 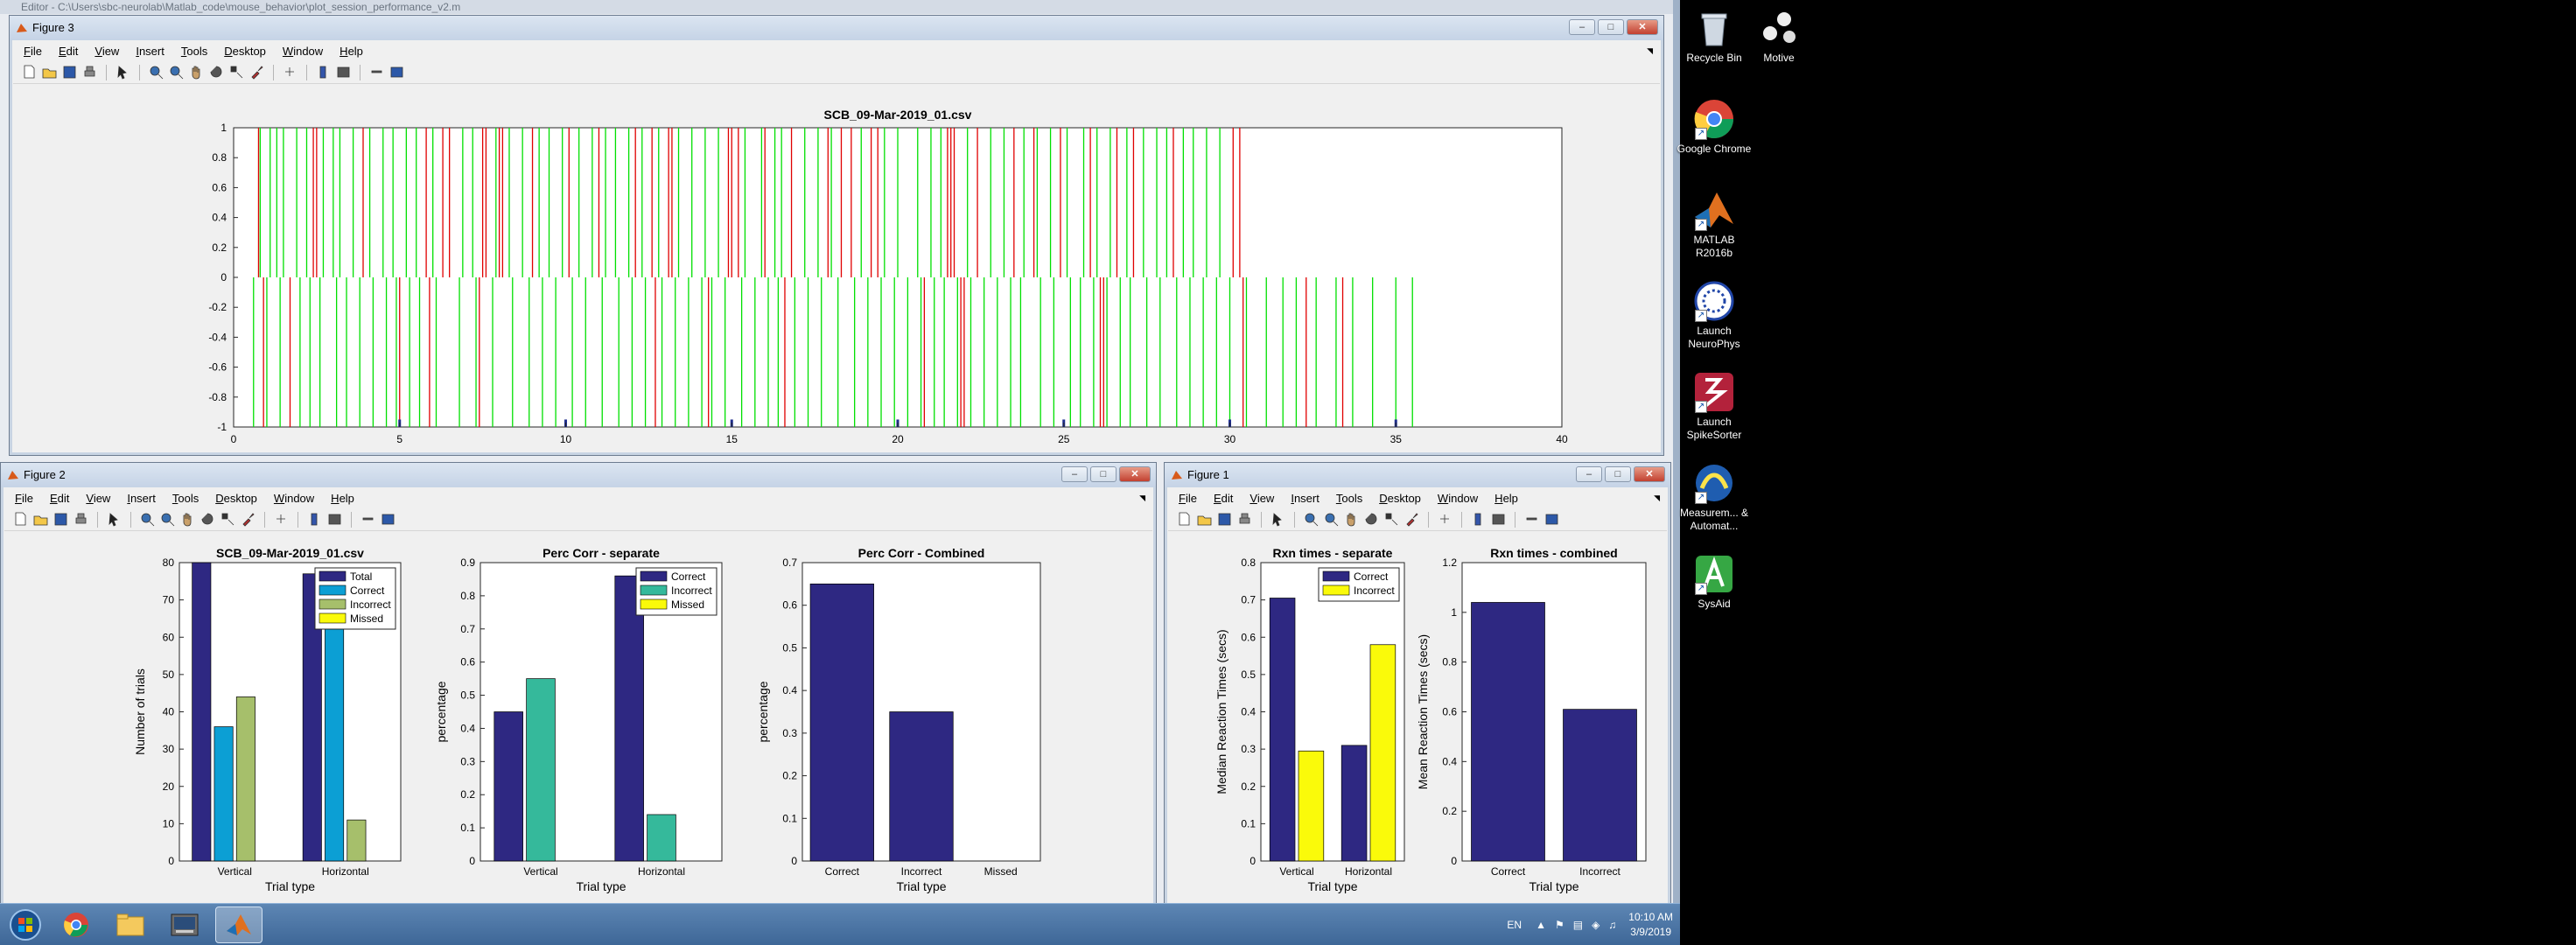 I want to click on taskbar-chrome, so click(x=76, y=924).